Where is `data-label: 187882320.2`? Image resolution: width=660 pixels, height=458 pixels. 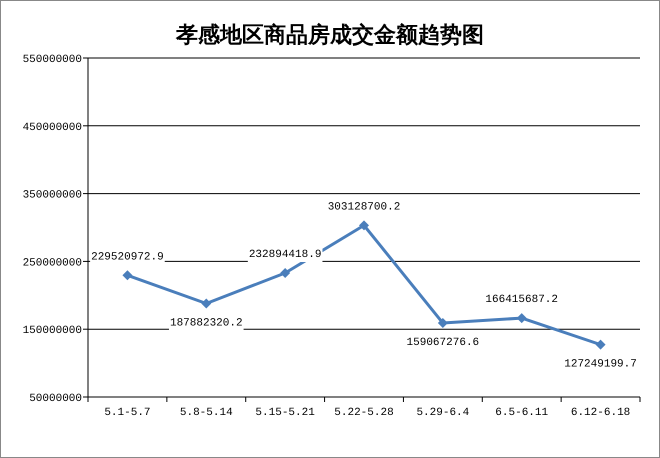 data-label: 187882320.2 is located at coordinates (206, 324).